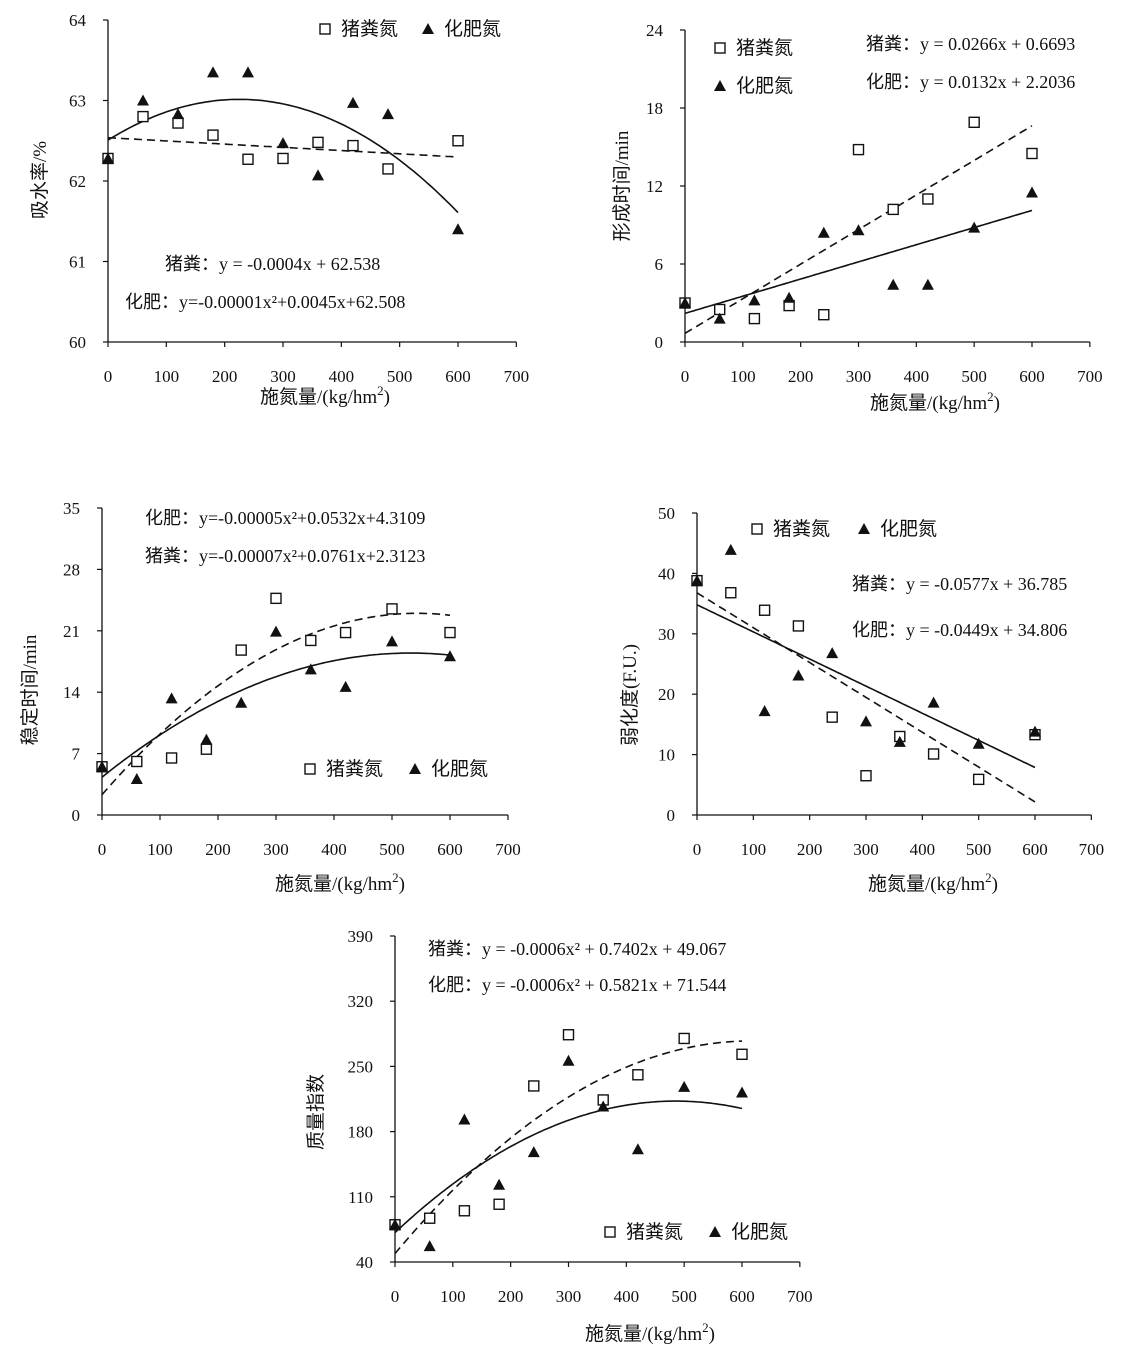 This screenshot has width=1138, height=1366. What do you see at coordinates (76, 754) in the screenshot?
I see `y-tick-label: 7` at bounding box center [76, 754].